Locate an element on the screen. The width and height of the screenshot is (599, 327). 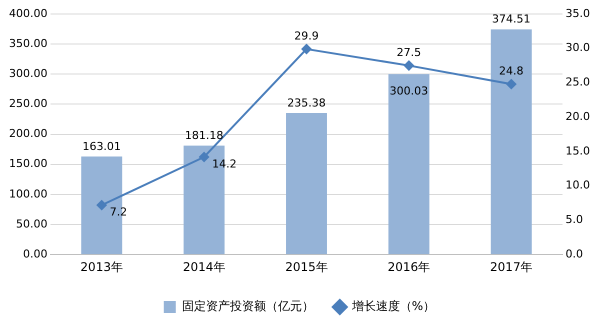
data-label: 163.01 is located at coordinates (101, 146).